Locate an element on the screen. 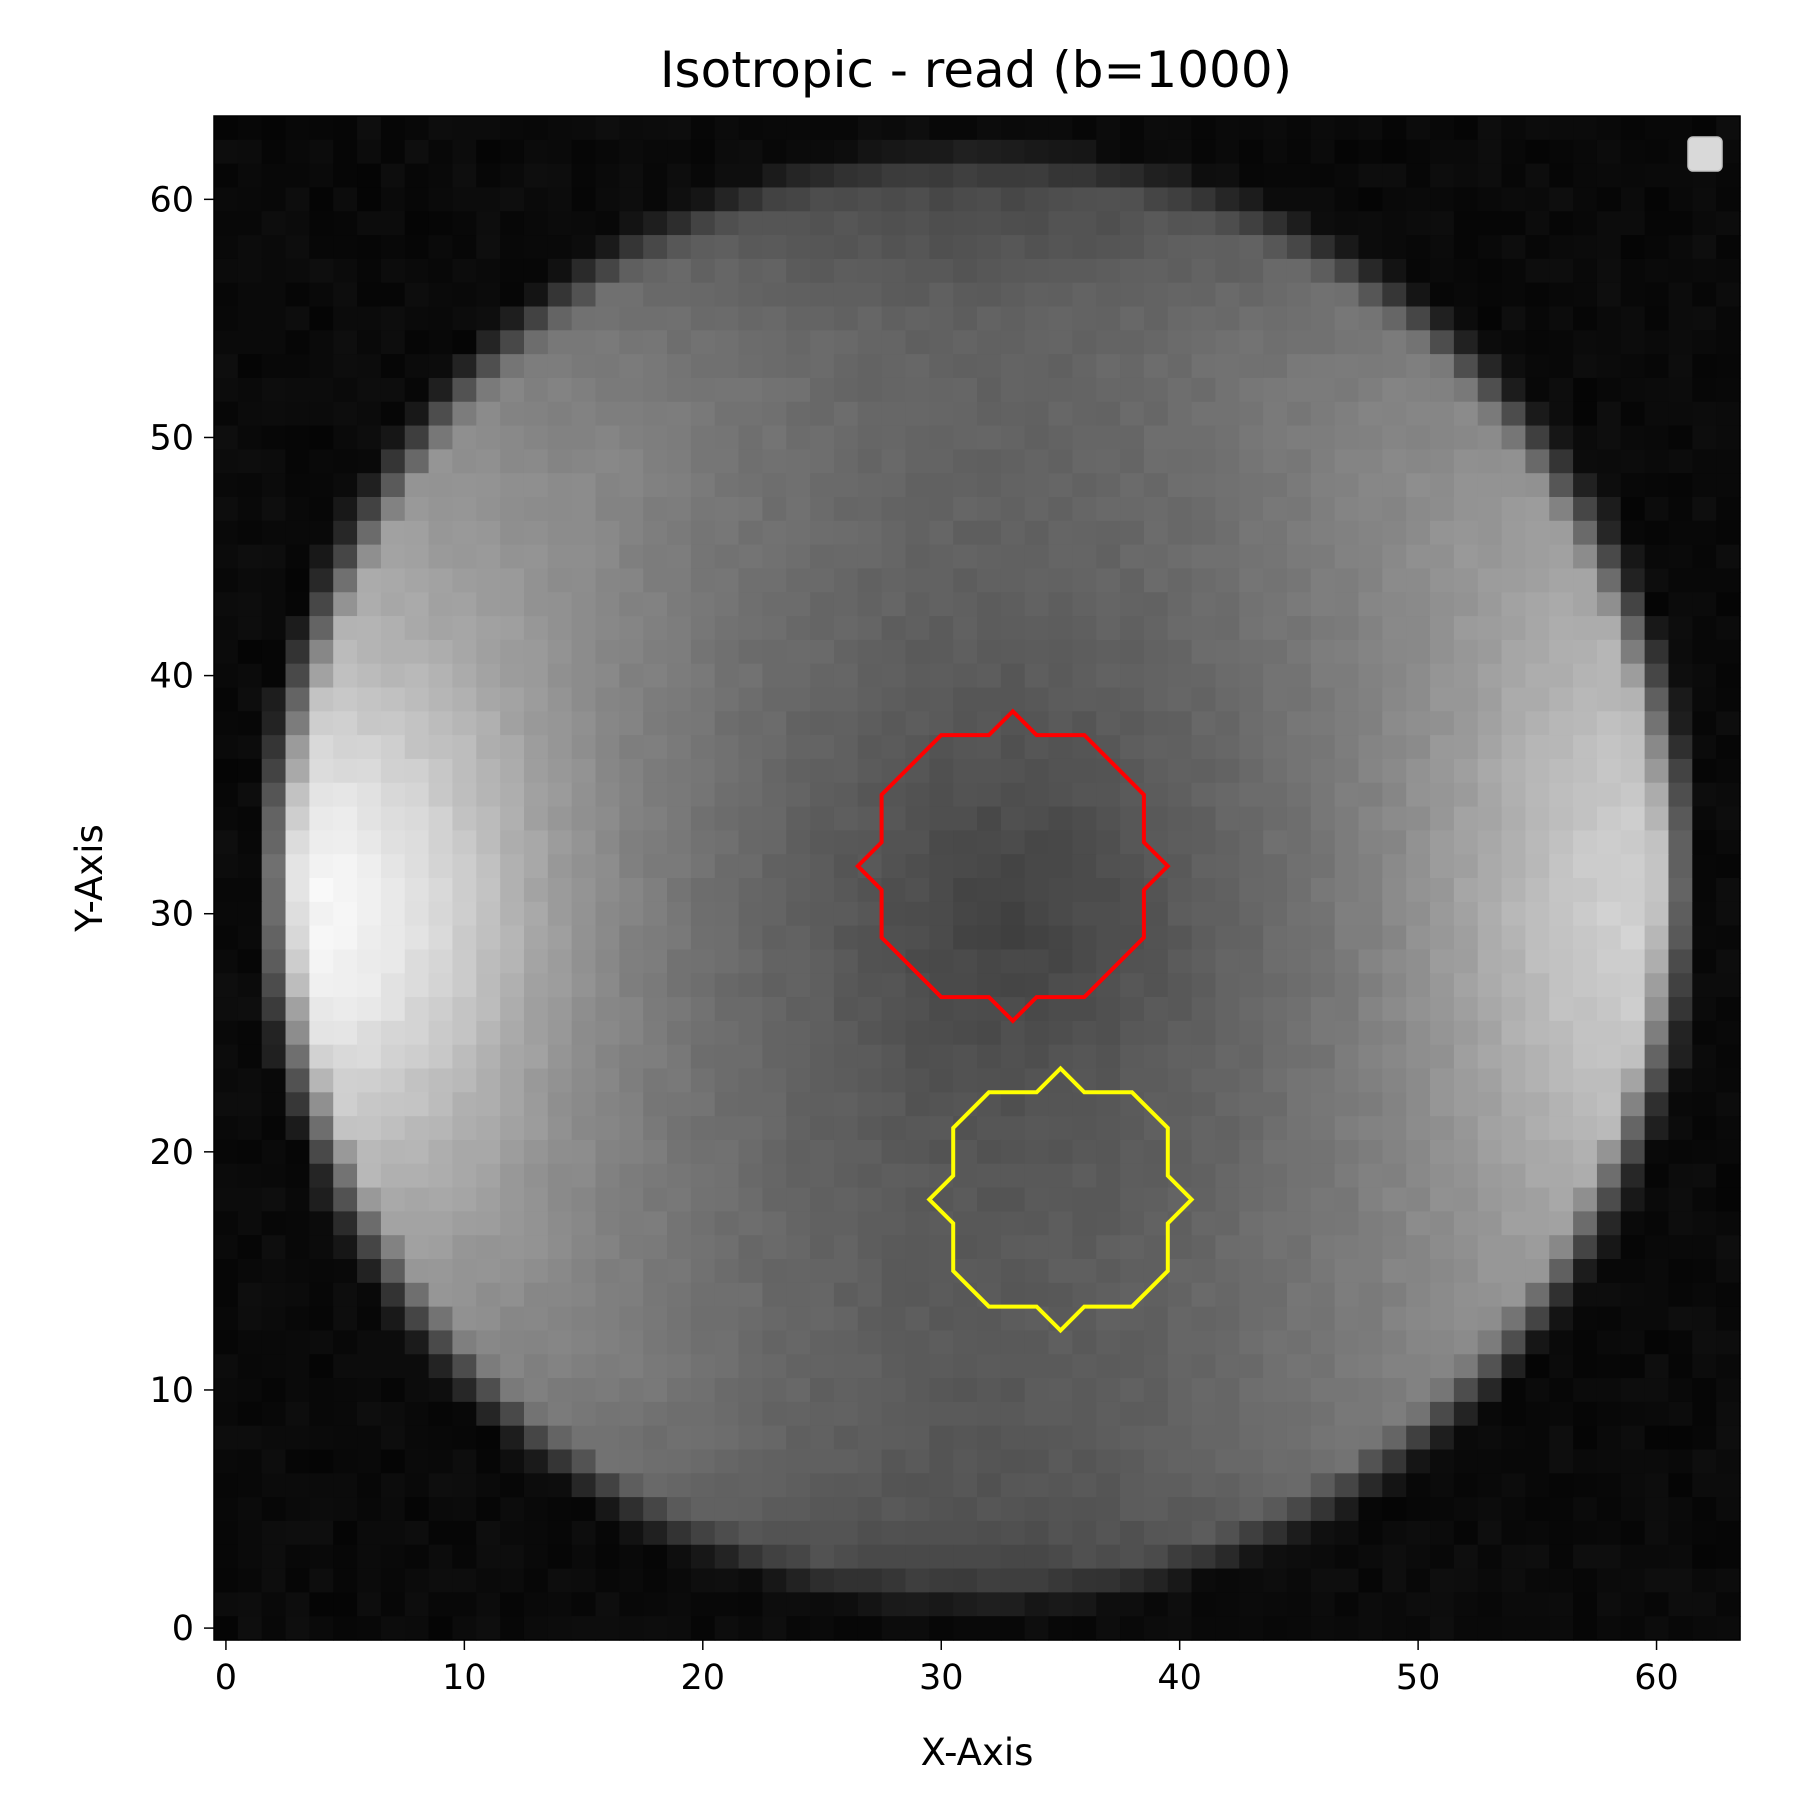 Image resolution: width=1800 pixels, height=1805 pixels. roi-outline-yellow is located at coordinates (1060, 1199).